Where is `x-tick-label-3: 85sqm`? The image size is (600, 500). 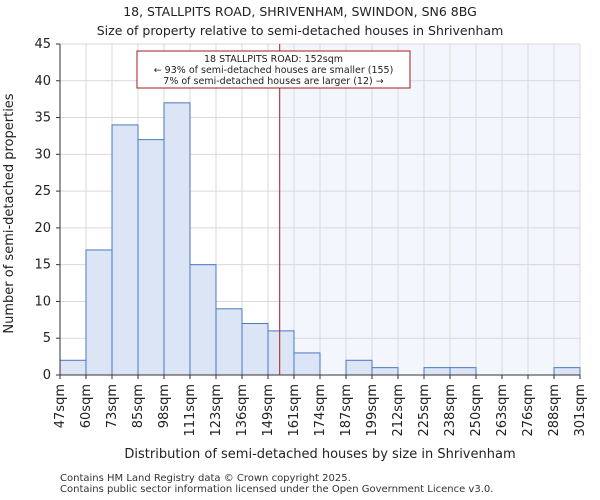
x-tick-label-3: 85sqm is located at coordinates (138, 406).